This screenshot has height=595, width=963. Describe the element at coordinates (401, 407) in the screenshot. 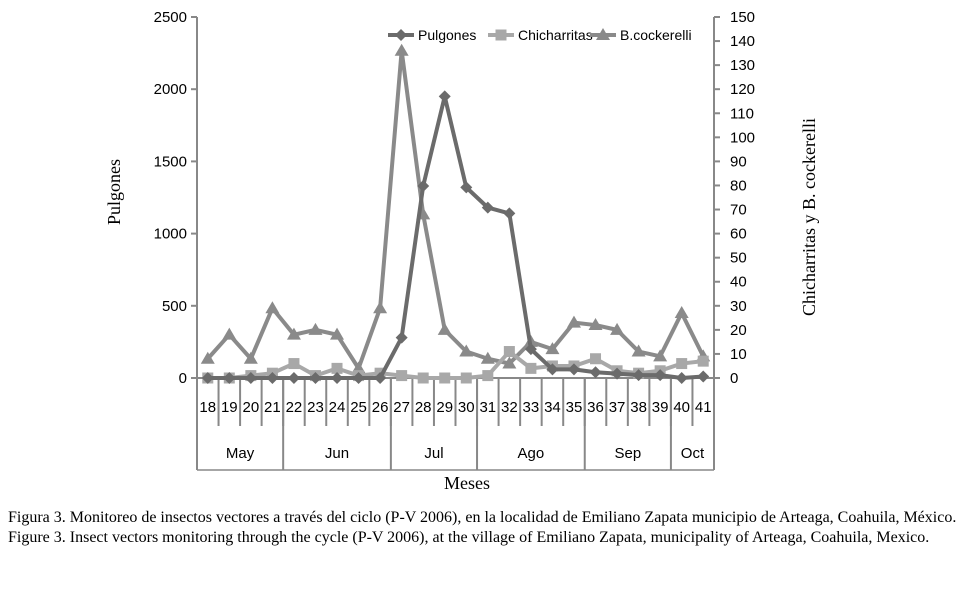

I see `x-tick-label: 27` at that location.